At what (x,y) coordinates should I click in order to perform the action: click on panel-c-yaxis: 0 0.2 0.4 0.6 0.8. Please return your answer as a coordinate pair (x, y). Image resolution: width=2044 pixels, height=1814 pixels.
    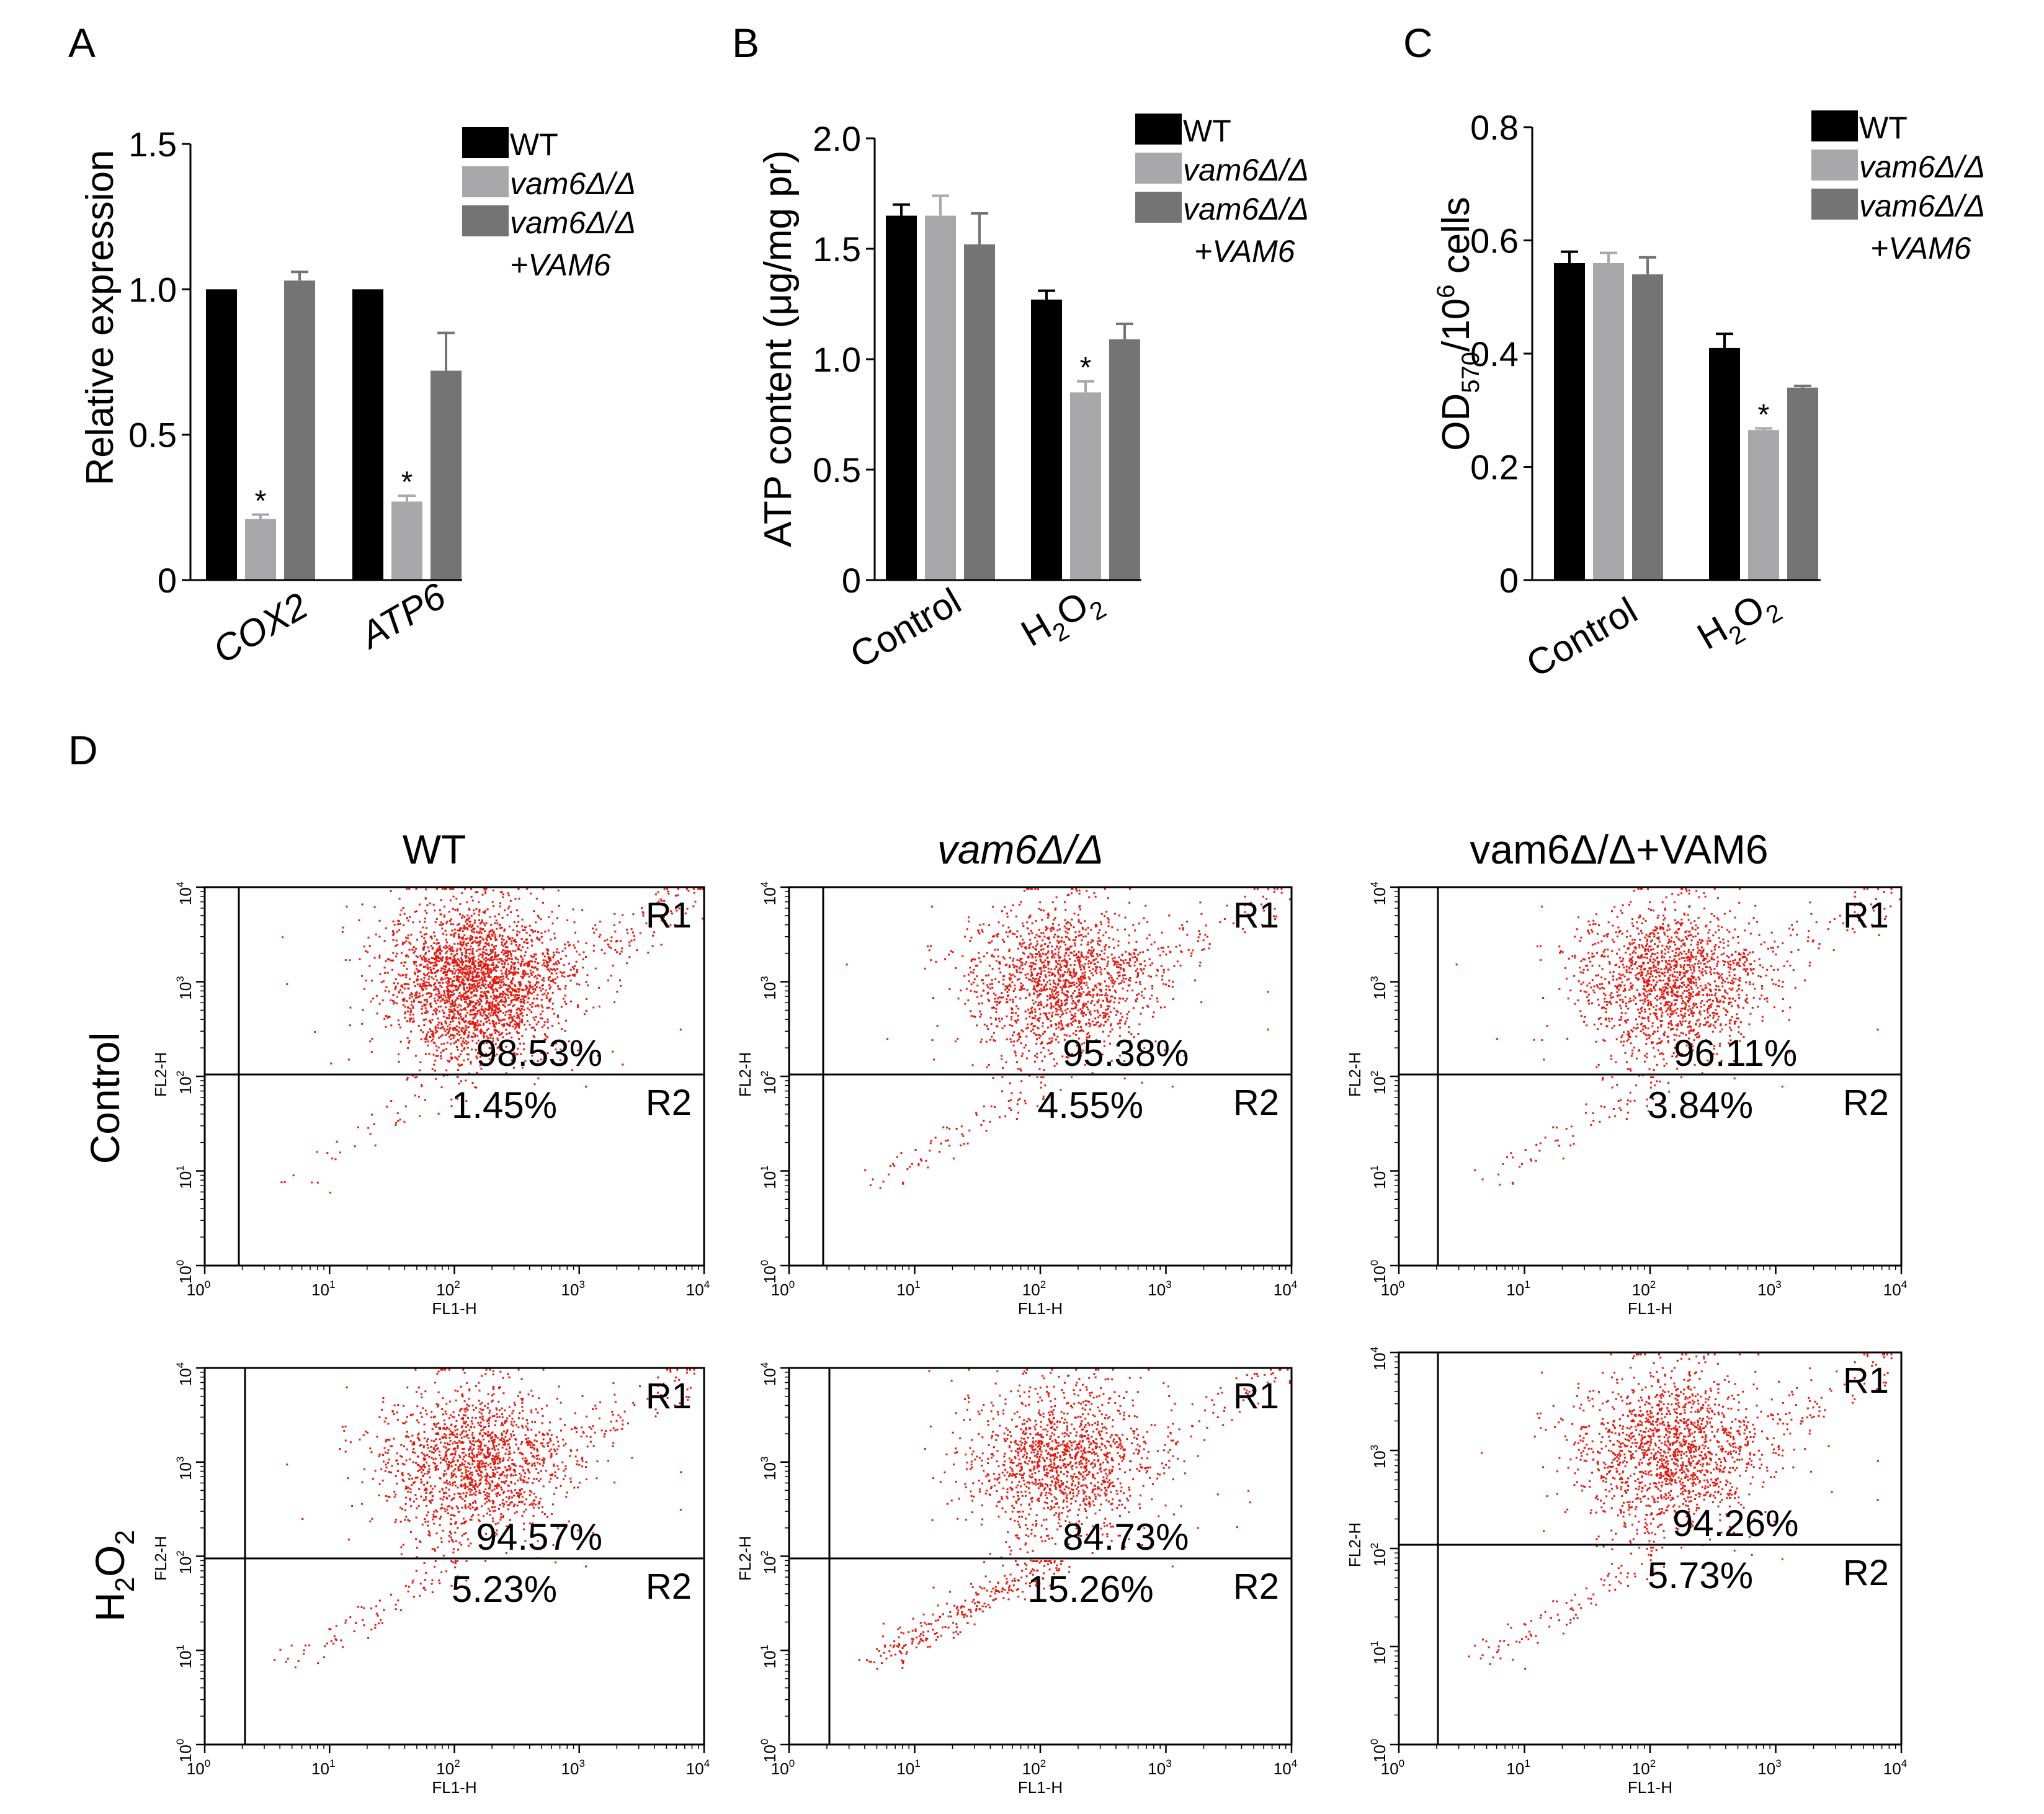
    Looking at the image, I should click on (1645, 354).